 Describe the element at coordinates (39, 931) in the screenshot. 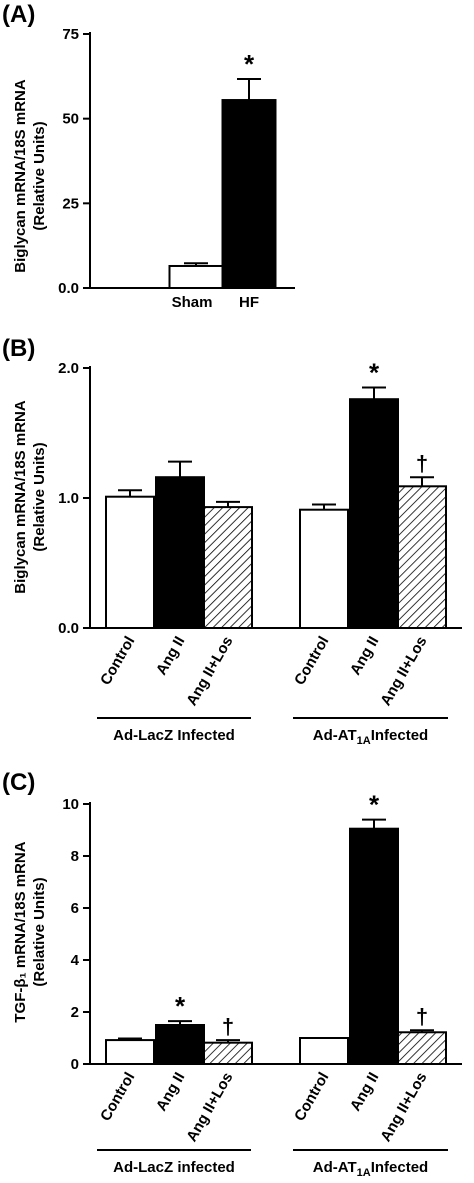

I see `panel-c-ylabel-line2: (Relative Units)` at that location.